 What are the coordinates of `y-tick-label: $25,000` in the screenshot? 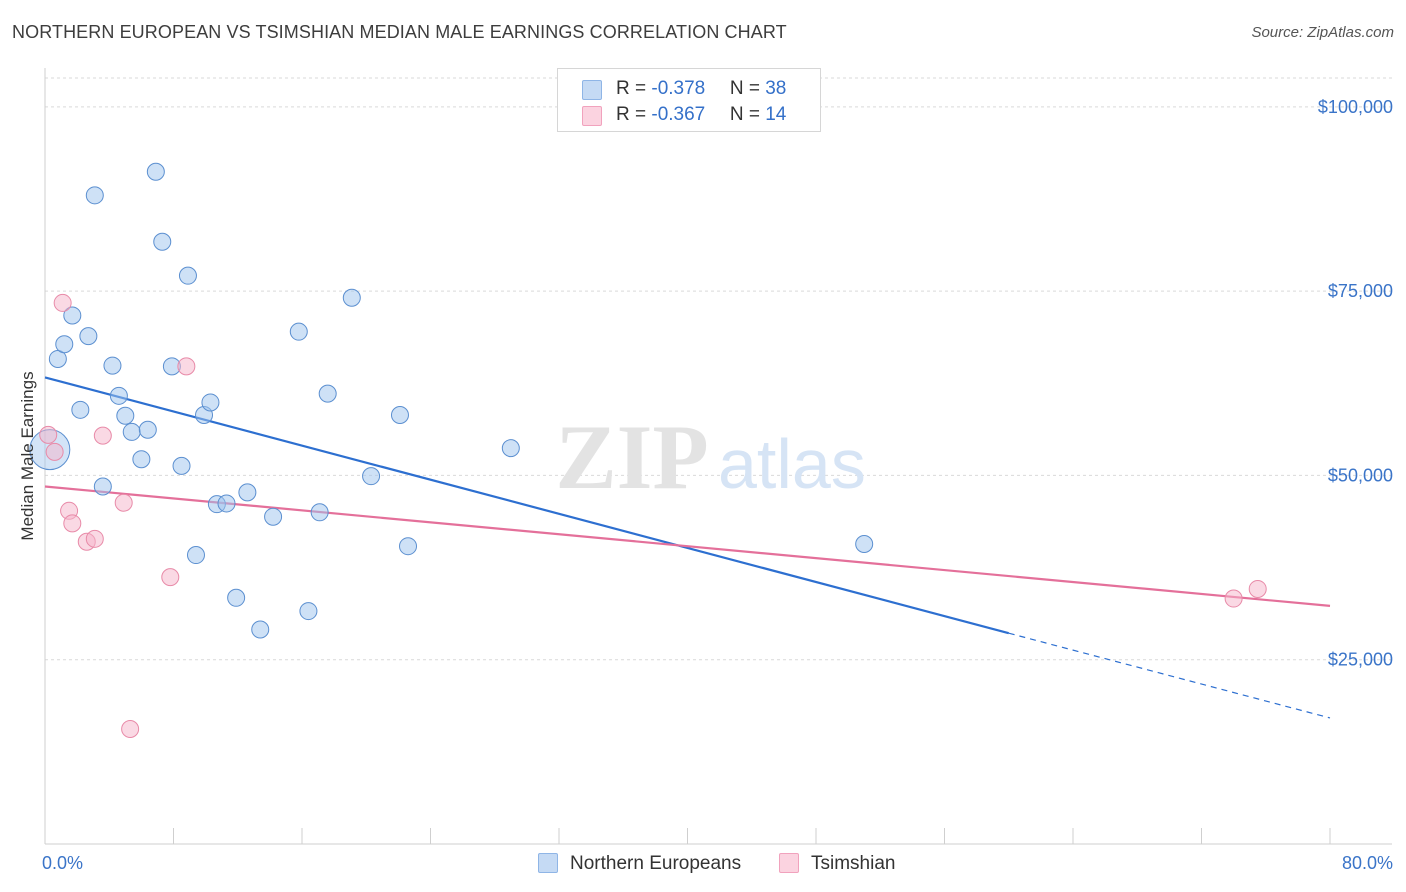 It's located at (1360, 660).